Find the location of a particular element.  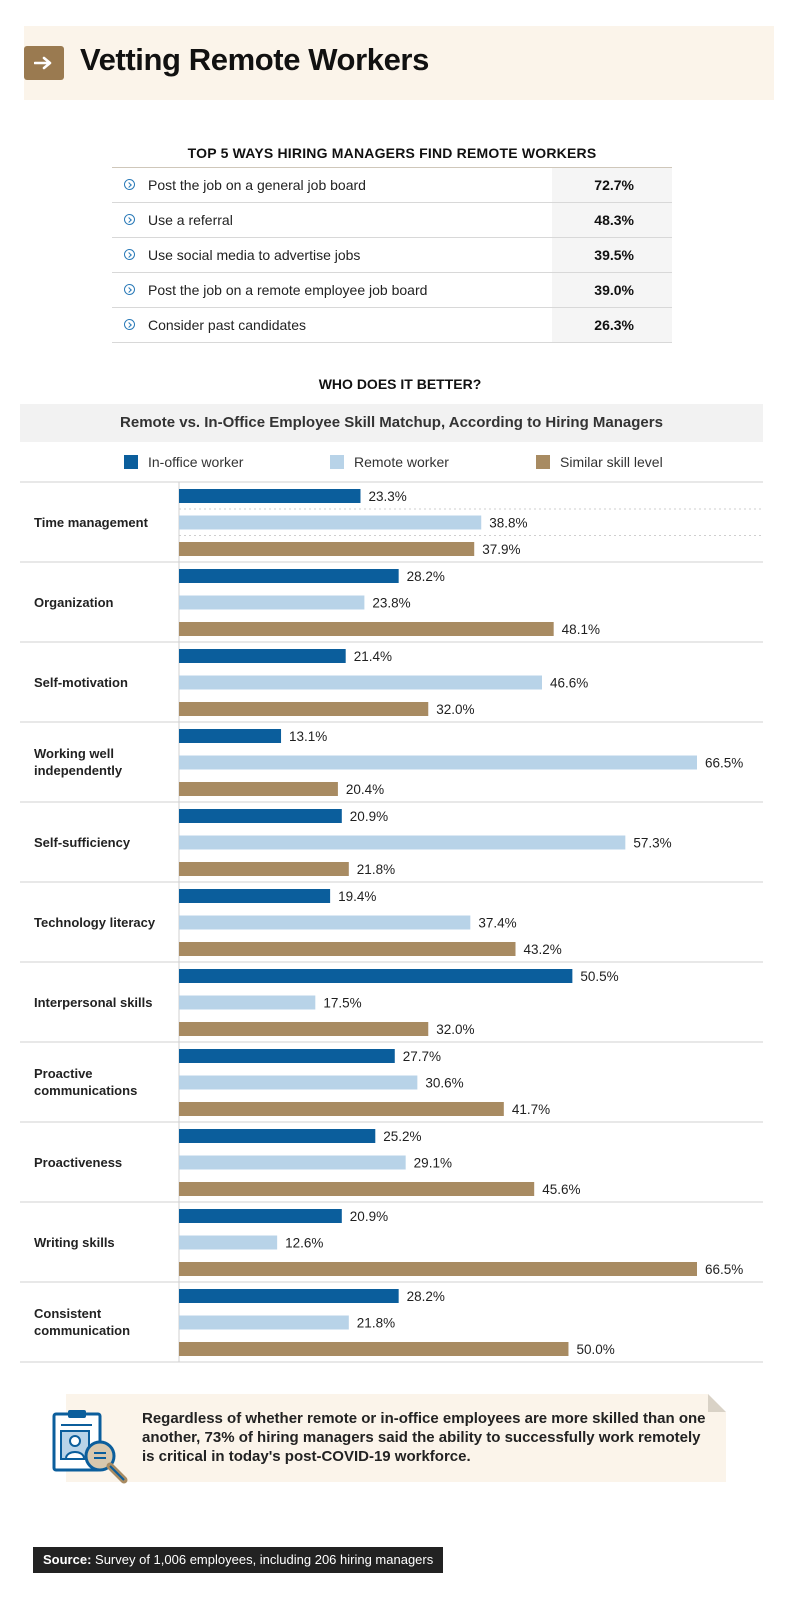

value-label-remote: 46.6% is located at coordinates (569, 683).